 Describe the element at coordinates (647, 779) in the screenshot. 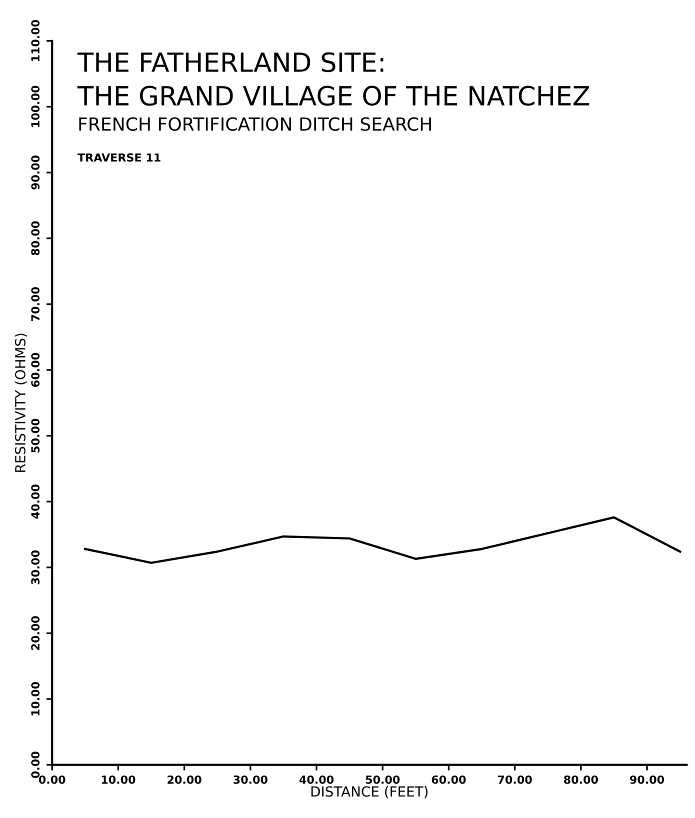

I see `x-tick-label: 90.00` at that location.